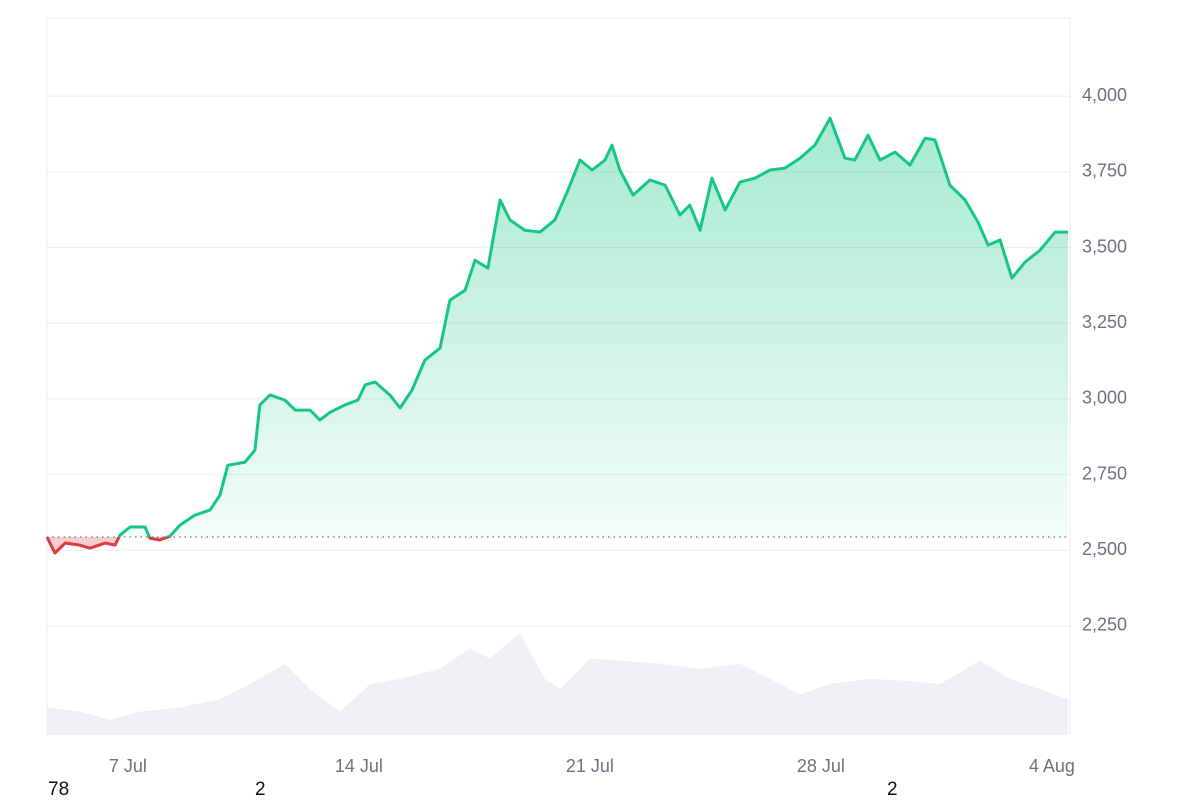 The height and width of the screenshot is (800, 1200). What do you see at coordinates (1104, 473) in the screenshot?
I see `y-tick-label: 2,750` at bounding box center [1104, 473].